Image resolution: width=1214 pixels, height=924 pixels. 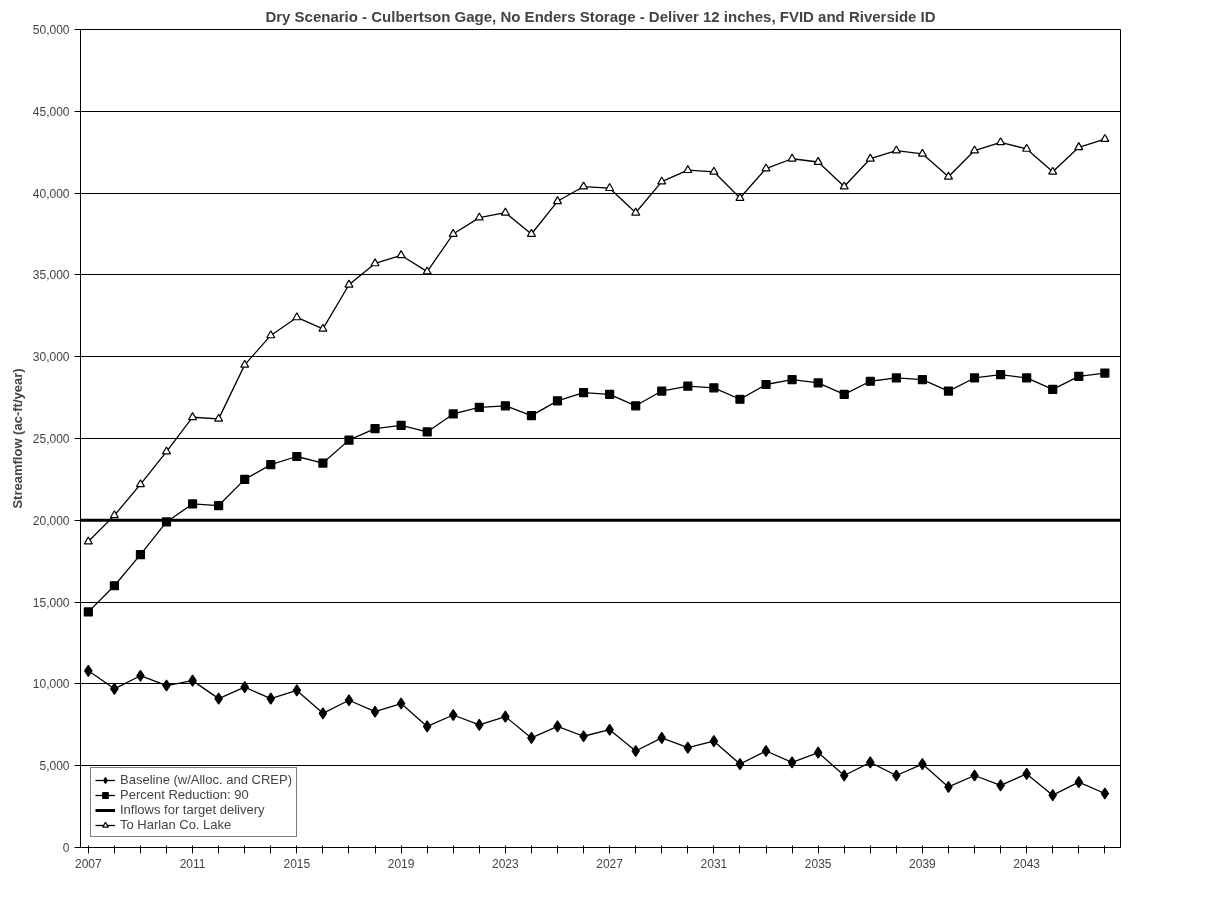 What do you see at coordinates (54, 766) in the screenshot?
I see `y-tick-label: 5,000` at bounding box center [54, 766].